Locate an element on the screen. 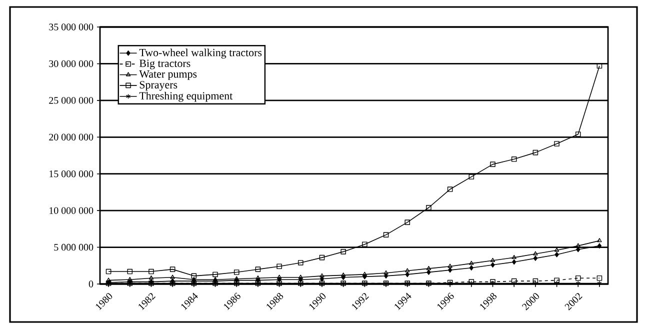 The height and width of the screenshot is (330, 647). legend-label: Sprayers is located at coordinates (159, 86).